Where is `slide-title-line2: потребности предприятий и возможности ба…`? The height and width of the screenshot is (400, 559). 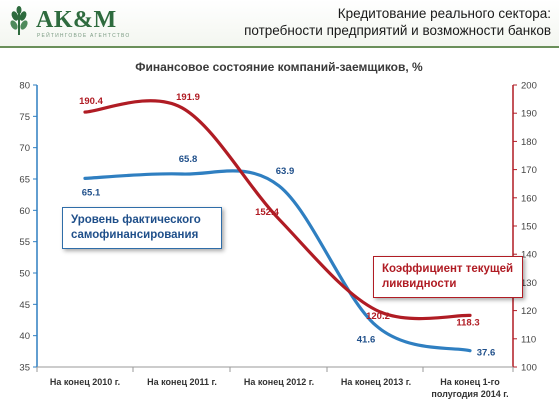 slide-title-line2: потребности предприятий и возможности ба… is located at coordinates (397, 30).